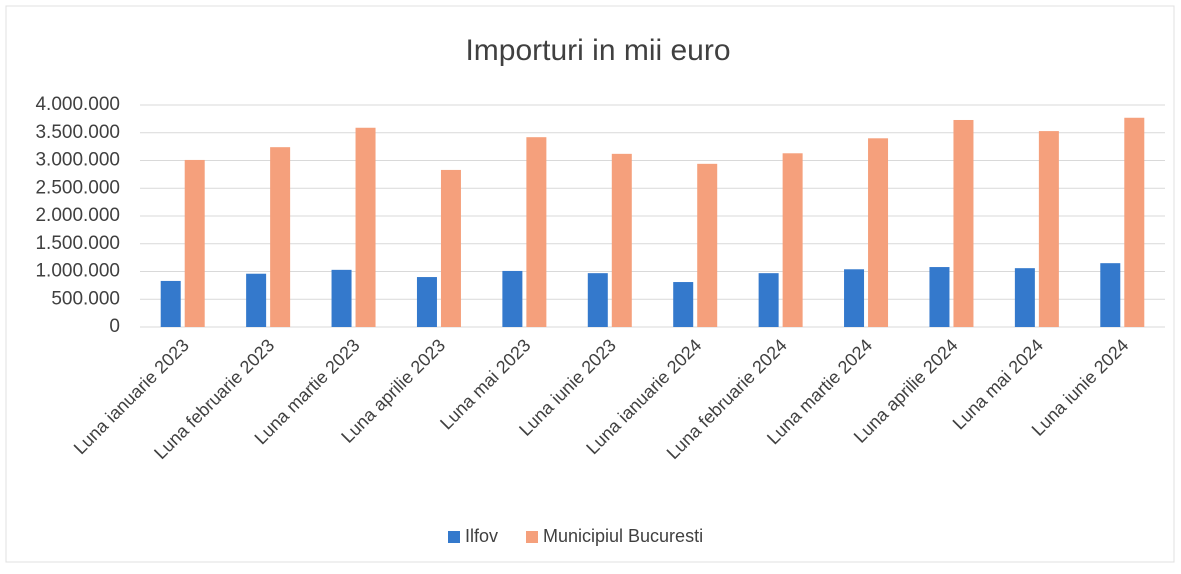 The width and height of the screenshot is (1181, 574). What do you see at coordinates (77, 187) in the screenshot?
I see `y-tick-label: 2.500.000` at bounding box center [77, 187].